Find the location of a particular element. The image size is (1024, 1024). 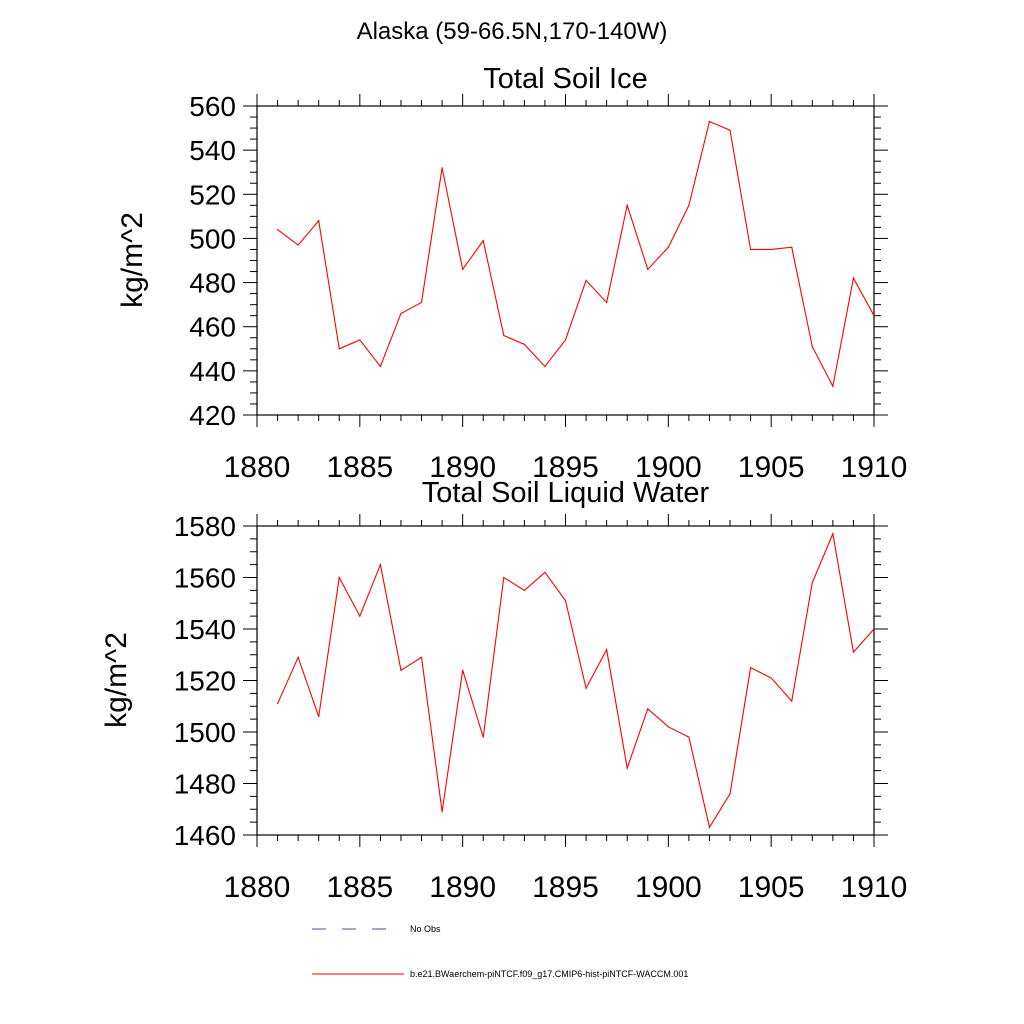

soil-liquid-water-x-tick-label: 1885 is located at coordinates (359, 887).